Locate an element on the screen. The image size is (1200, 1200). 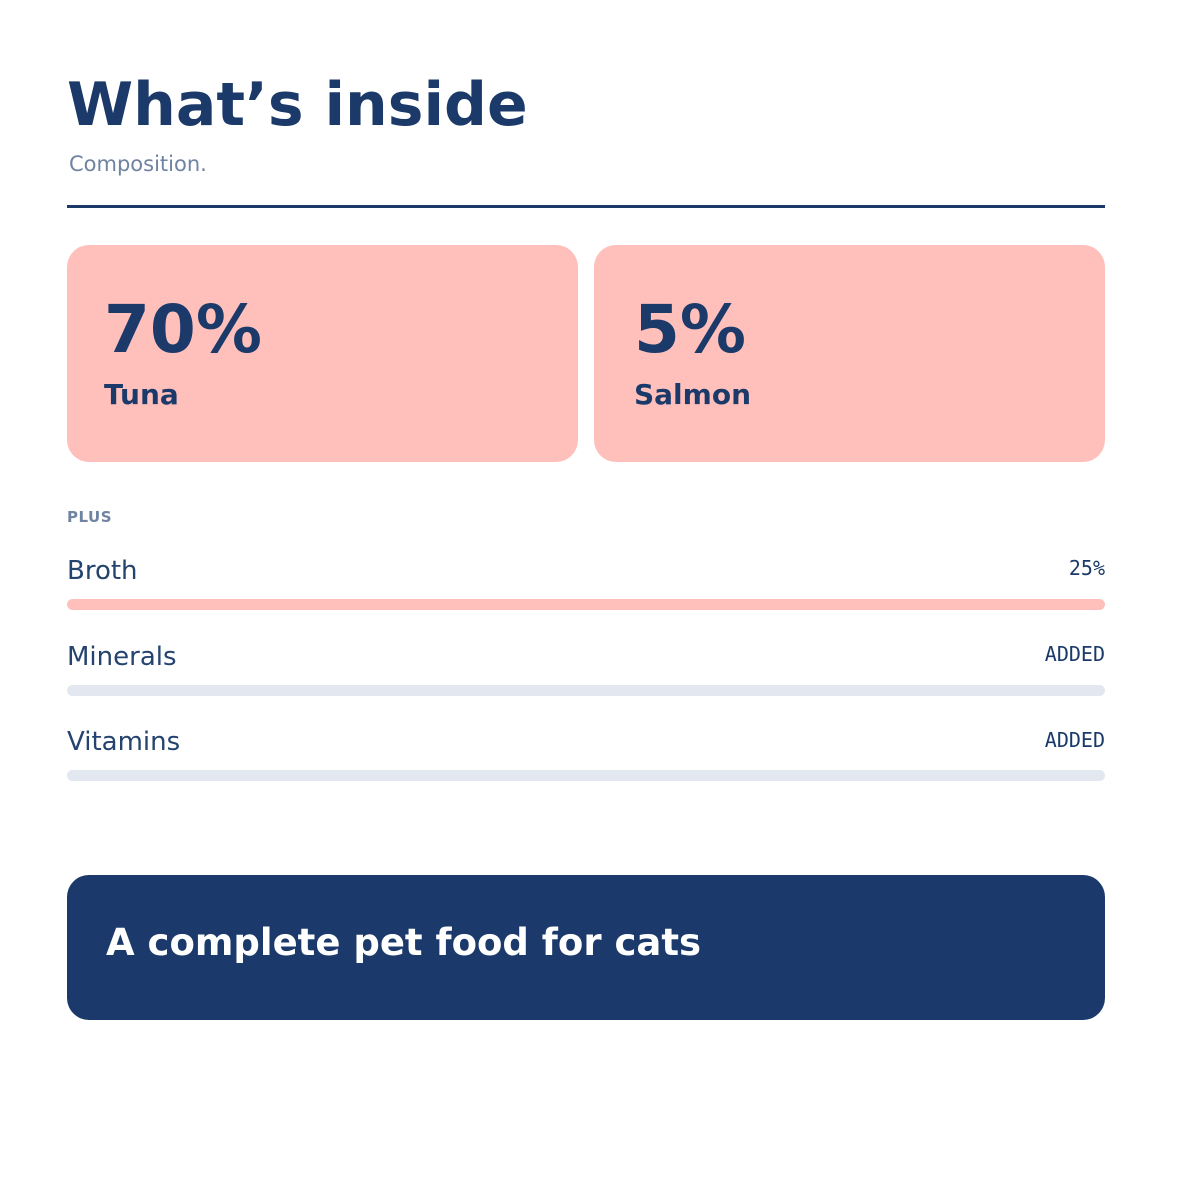
plus-item-value: 25% is located at coordinates (1086, 568).